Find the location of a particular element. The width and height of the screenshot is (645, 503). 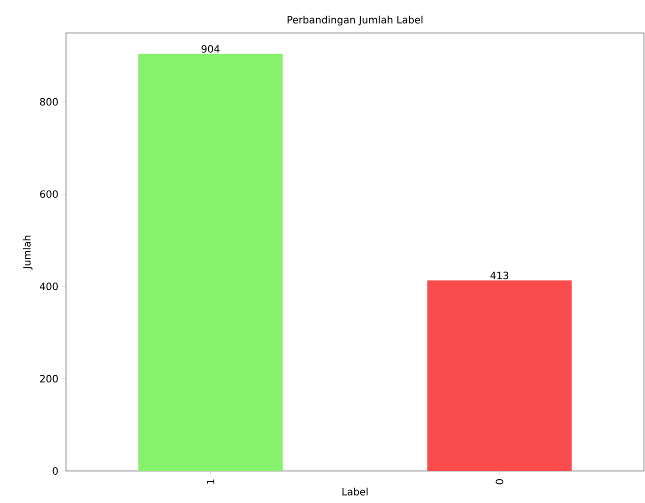

y-axis-title: Jumlah is located at coordinates (27, 253).